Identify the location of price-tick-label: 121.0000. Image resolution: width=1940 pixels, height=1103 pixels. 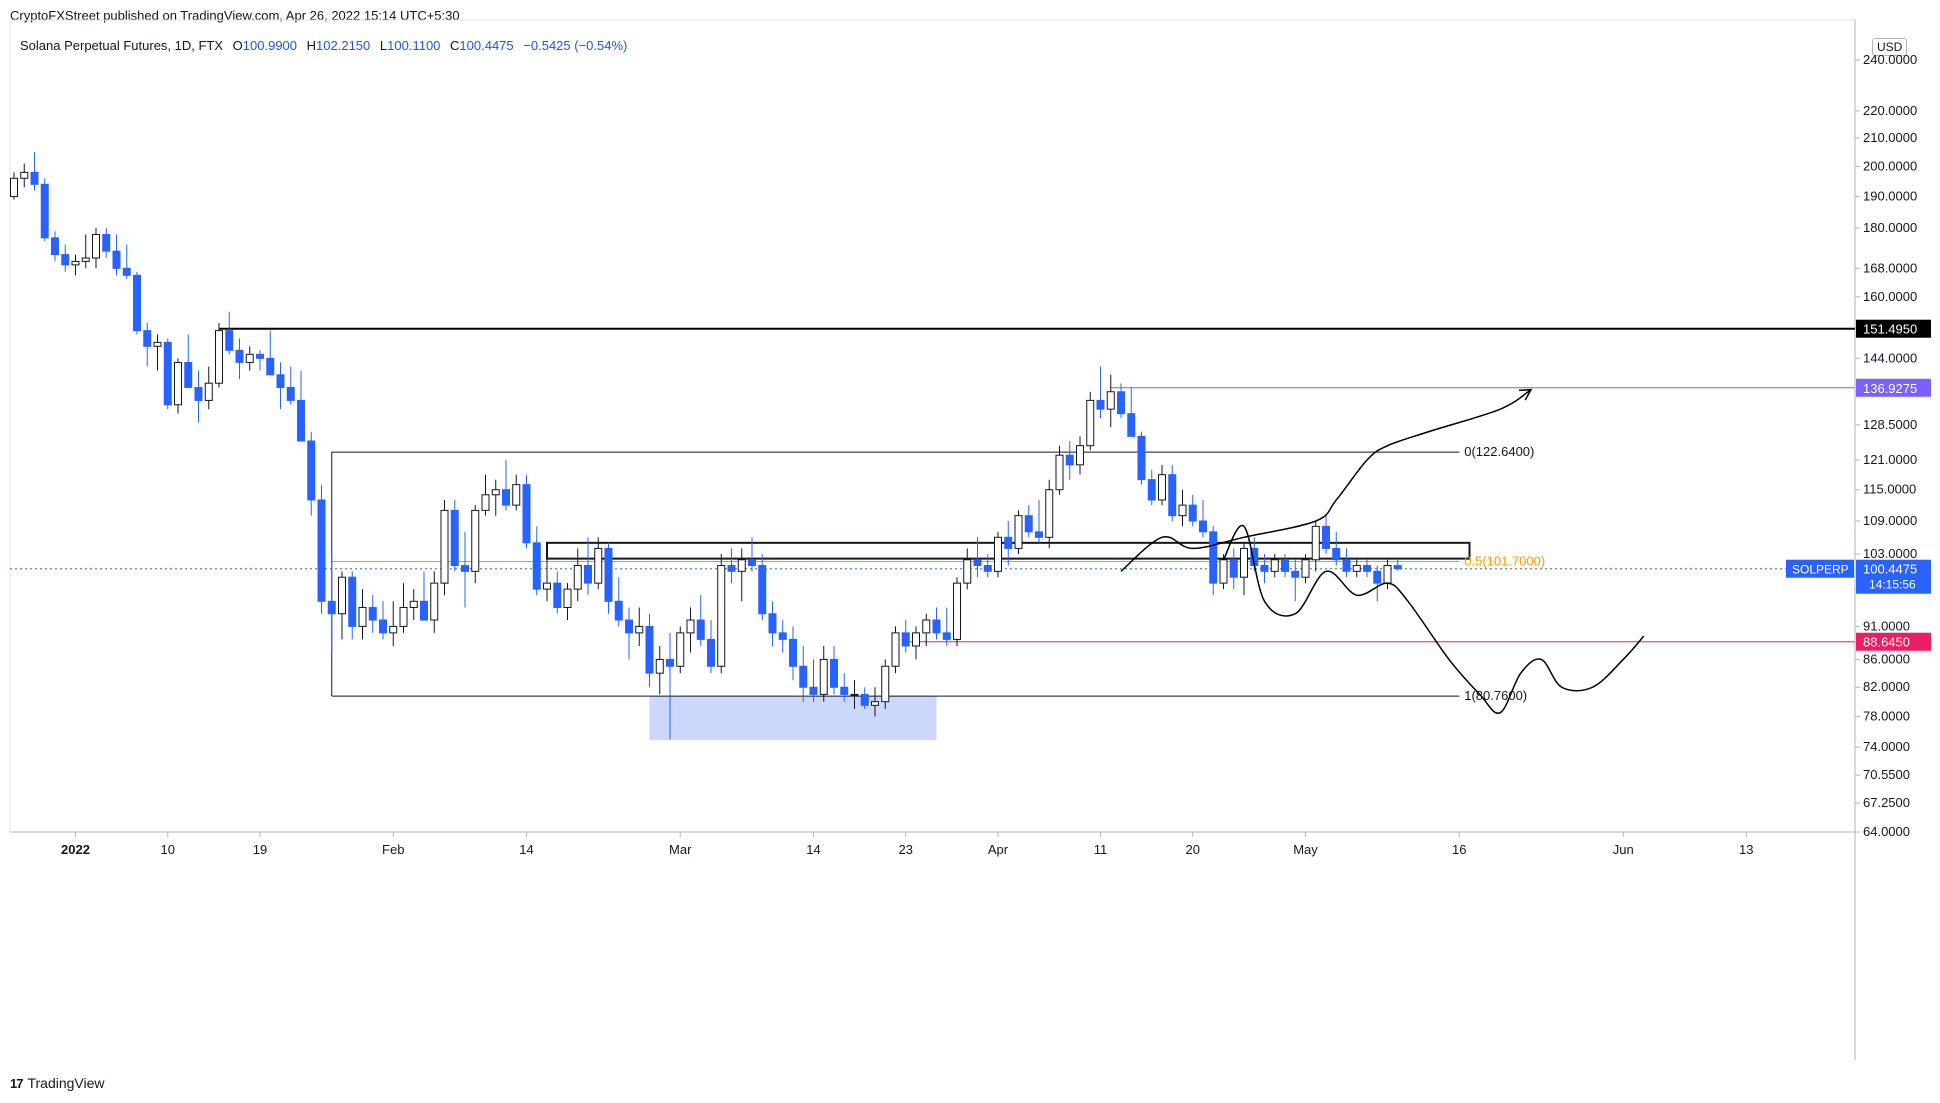
(1890, 459).